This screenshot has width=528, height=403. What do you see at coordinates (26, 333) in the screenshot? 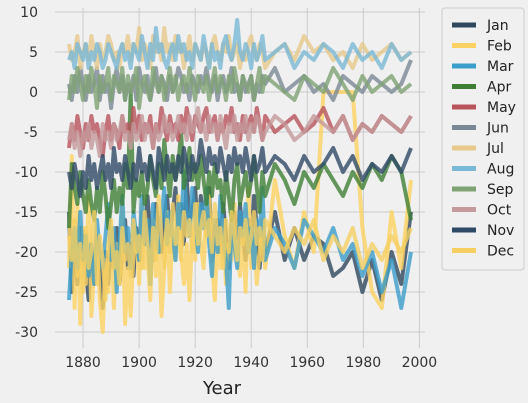
I see `y-tick-label: -30` at bounding box center [26, 333].